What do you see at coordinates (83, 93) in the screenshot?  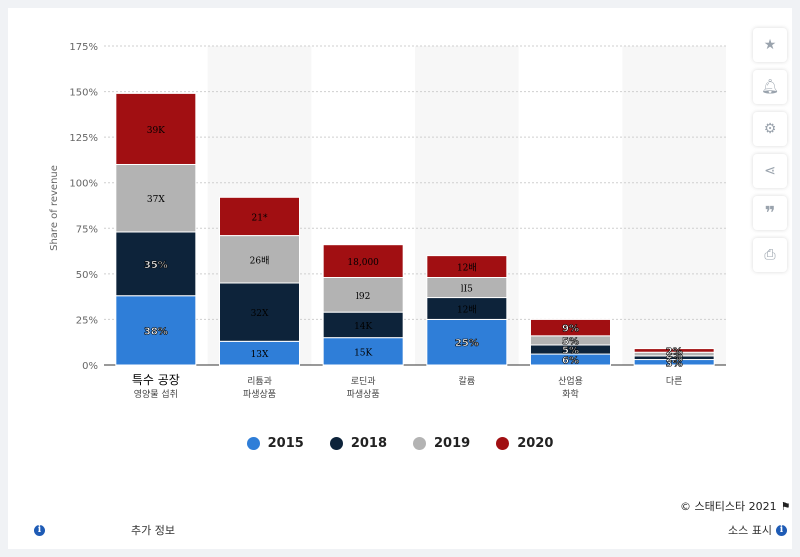 I see `y-tick-label: 150%` at bounding box center [83, 93].